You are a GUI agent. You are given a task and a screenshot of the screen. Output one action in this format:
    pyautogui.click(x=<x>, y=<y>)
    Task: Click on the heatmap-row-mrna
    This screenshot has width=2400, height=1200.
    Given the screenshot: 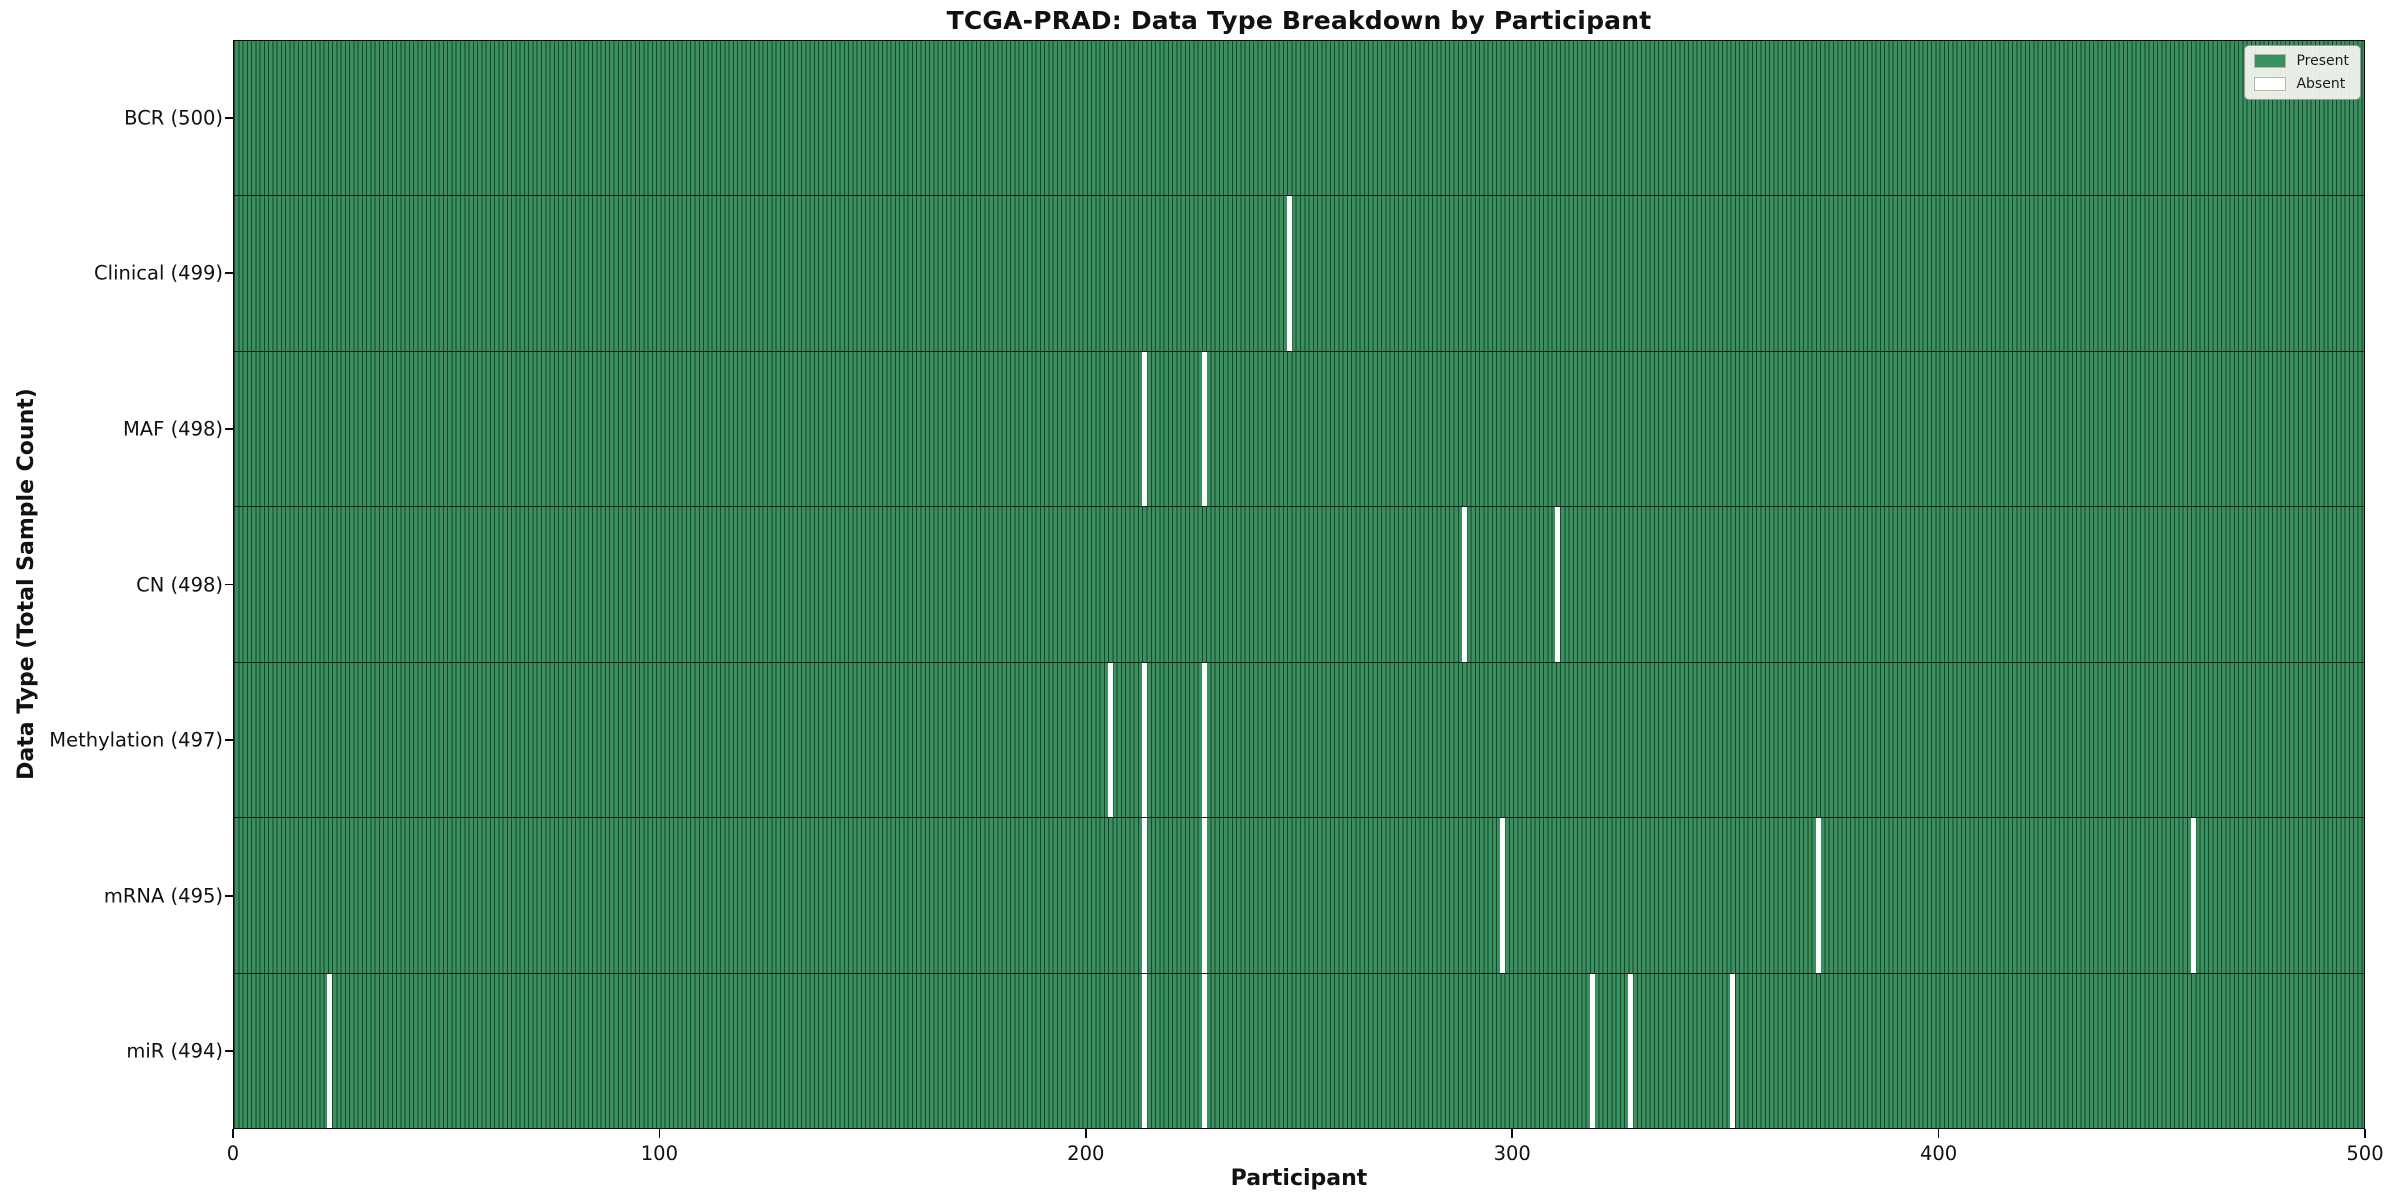 What is the action you would take?
    pyautogui.click(x=1299, y=896)
    